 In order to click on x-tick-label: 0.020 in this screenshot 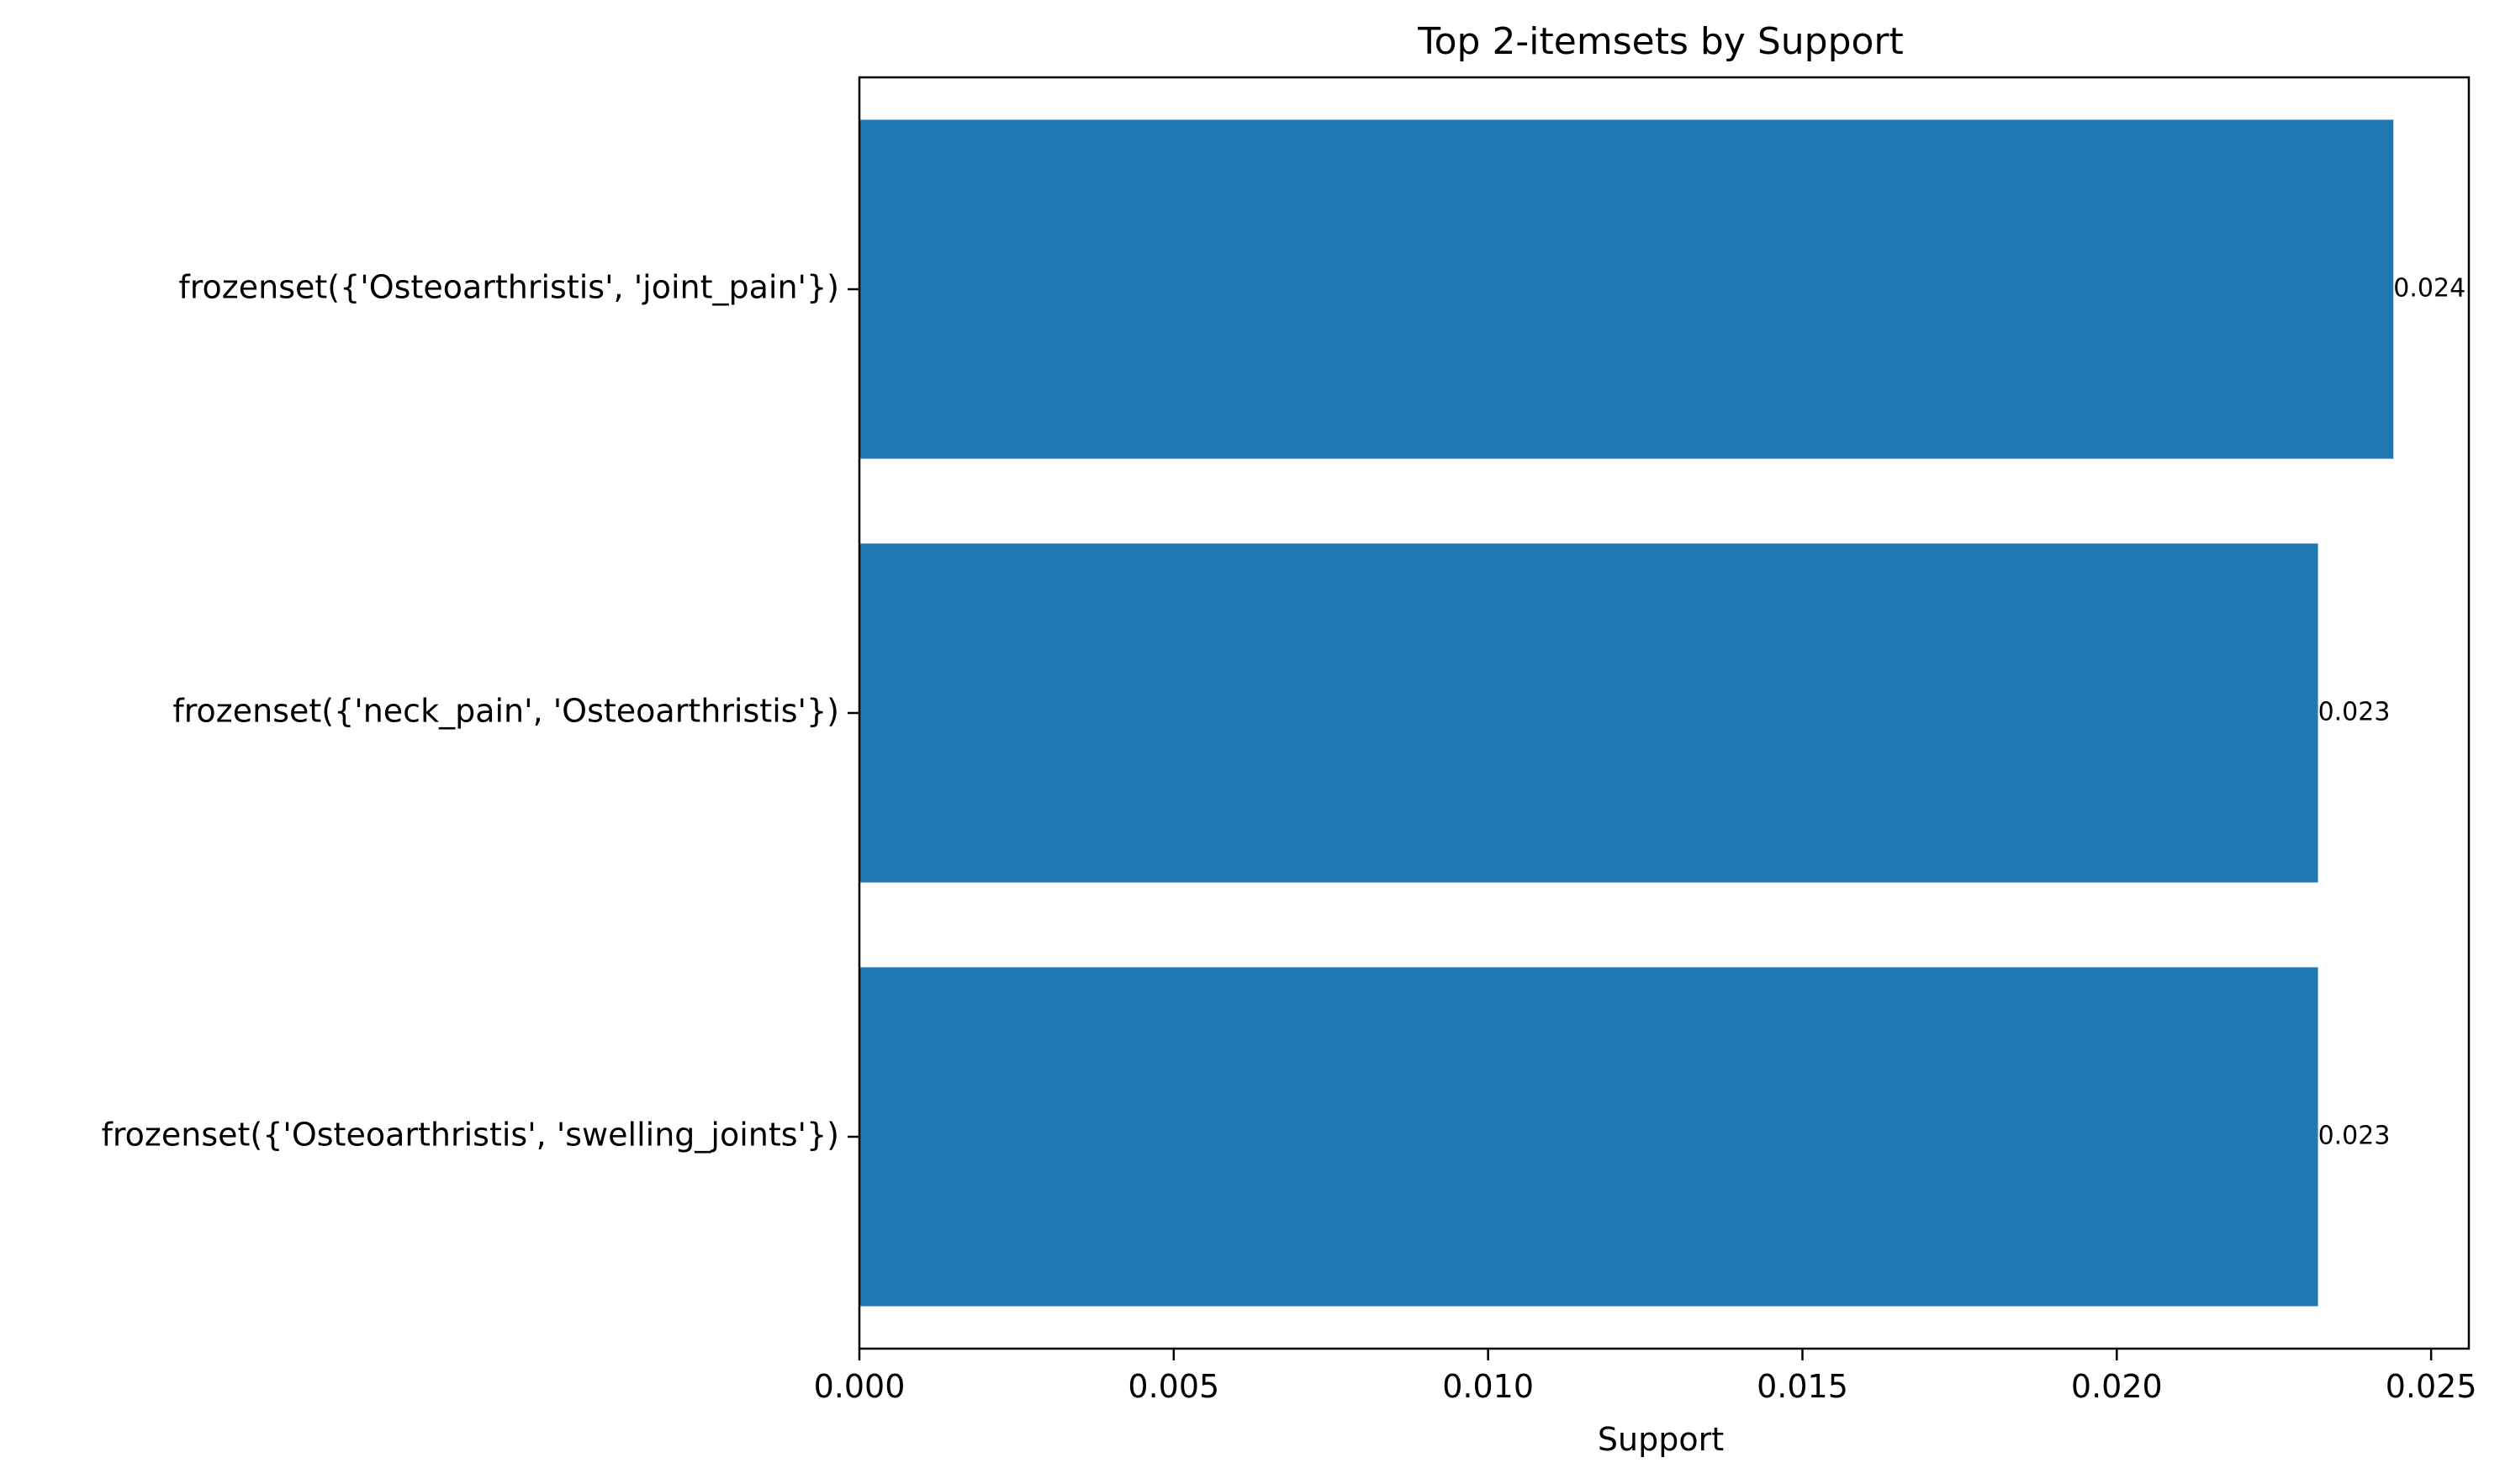, I will do `click(2117, 1386)`.